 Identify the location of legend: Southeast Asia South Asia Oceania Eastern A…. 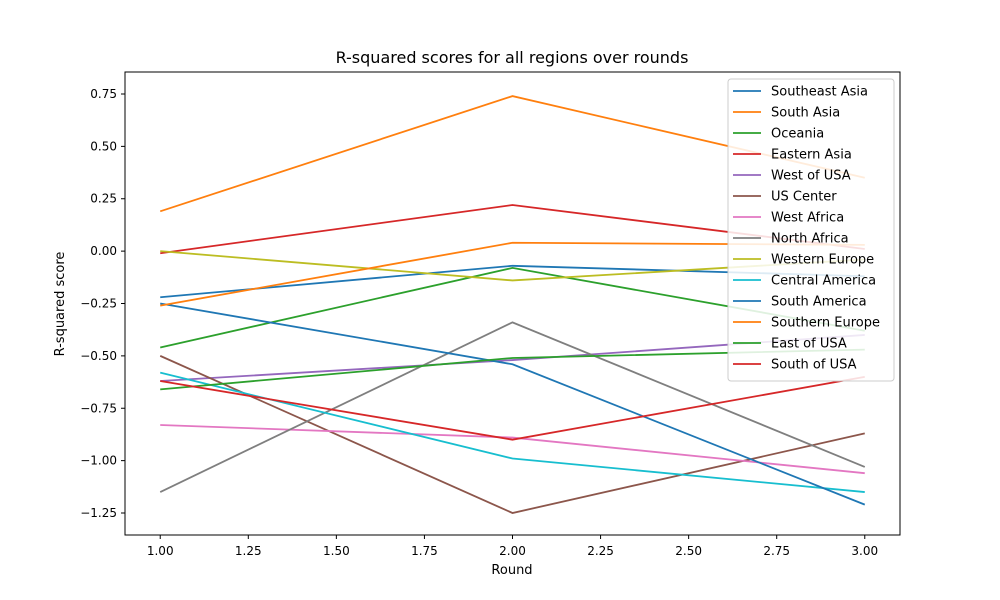
(811, 230).